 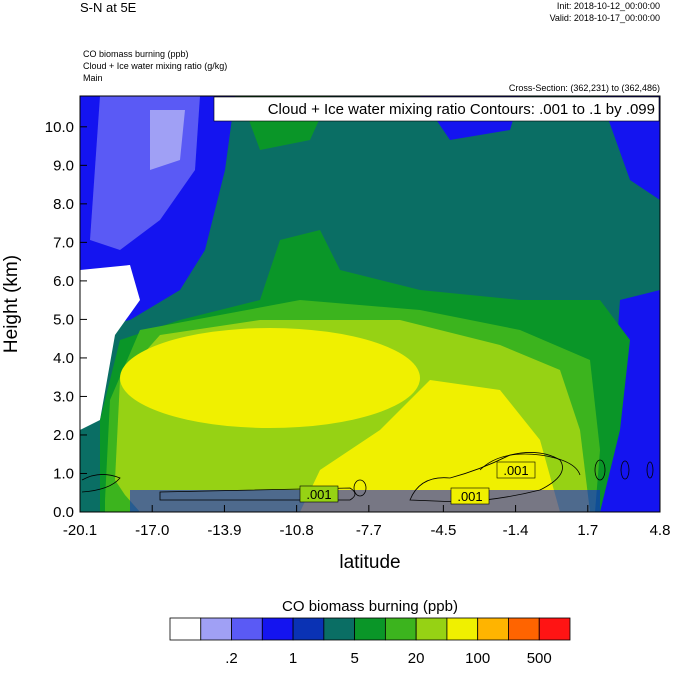 What do you see at coordinates (224, 530) in the screenshot?
I see `x-tick-label: -13.9` at bounding box center [224, 530].